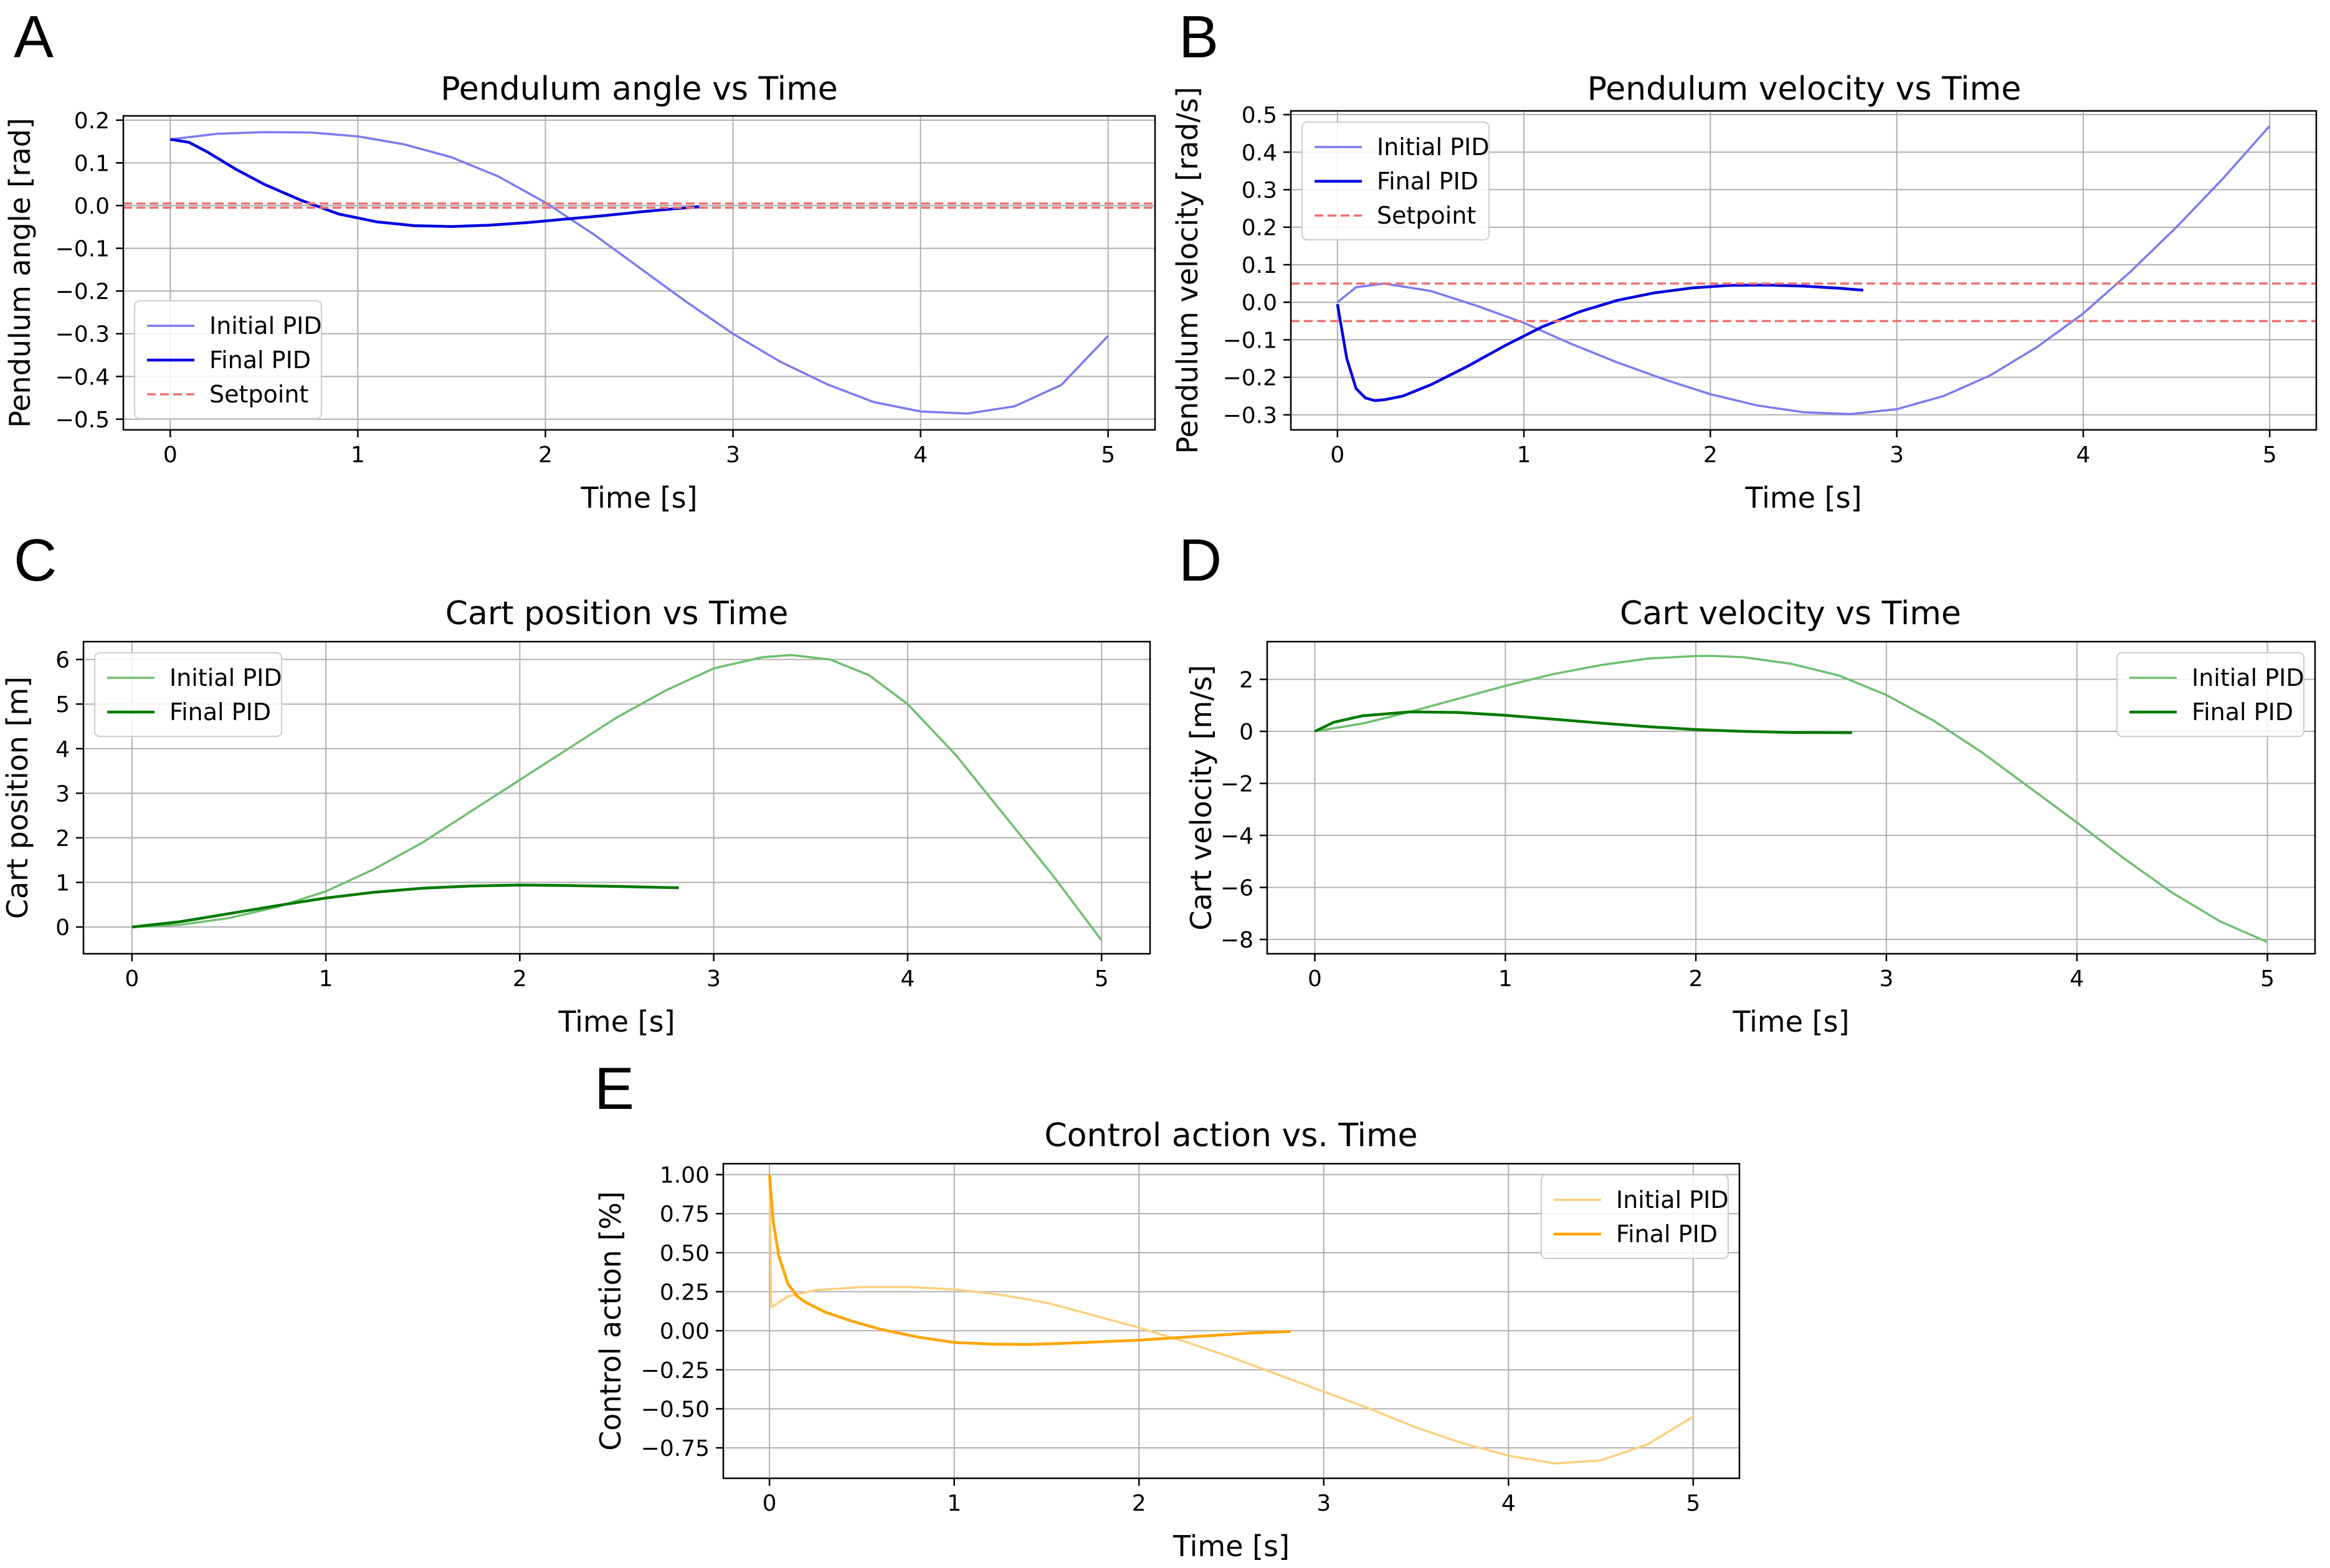 Image resolution: width=2330 pixels, height=1568 pixels. Describe the element at coordinates (685, 1176) in the screenshot. I see `y-tick-label: 1.00` at that location.